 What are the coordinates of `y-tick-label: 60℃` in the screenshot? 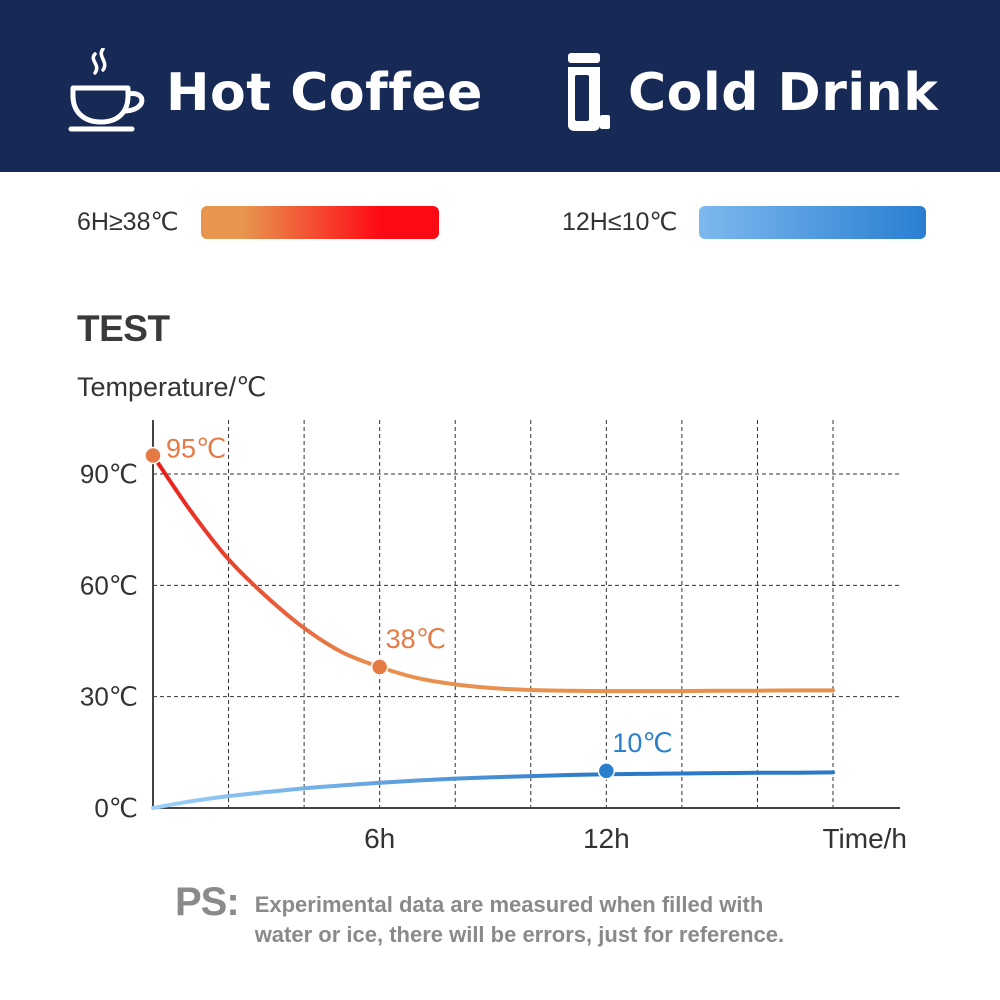 It's located at (109, 585).